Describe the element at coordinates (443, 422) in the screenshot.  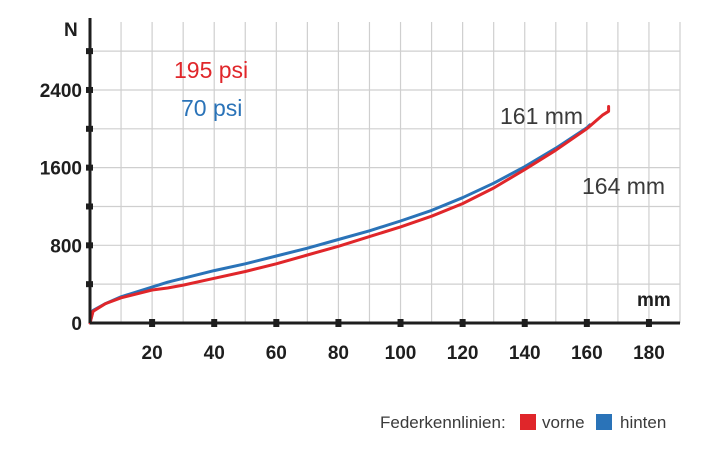
I see `legend-title: Federkennlinien:` at that location.